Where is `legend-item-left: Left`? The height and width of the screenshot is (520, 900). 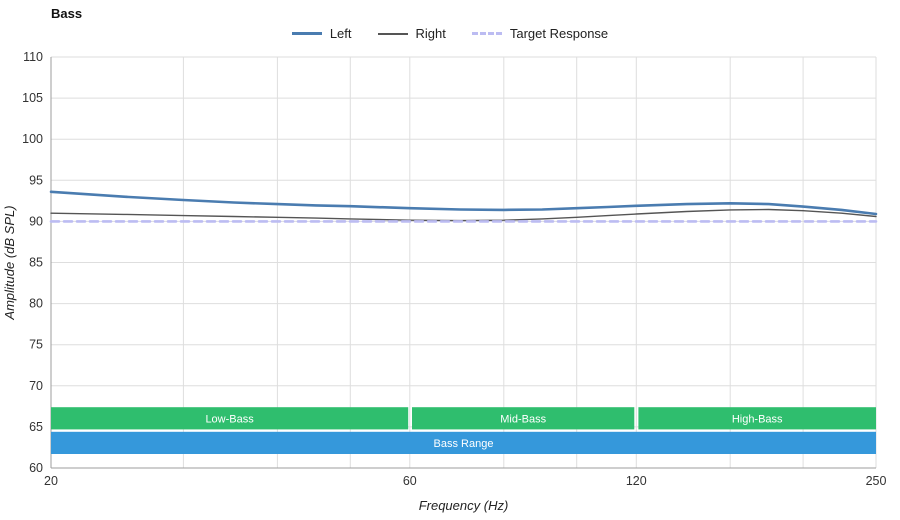 legend-item-left: Left is located at coordinates (321, 33).